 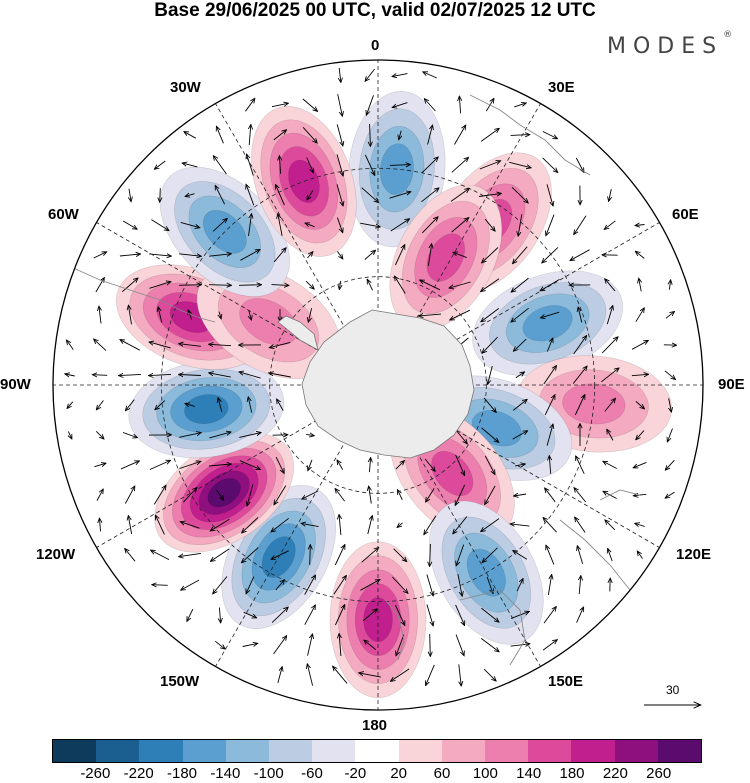 What do you see at coordinates (485, 773) in the screenshot?
I see `colorbar-tick-label: 100` at bounding box center [485, 773].